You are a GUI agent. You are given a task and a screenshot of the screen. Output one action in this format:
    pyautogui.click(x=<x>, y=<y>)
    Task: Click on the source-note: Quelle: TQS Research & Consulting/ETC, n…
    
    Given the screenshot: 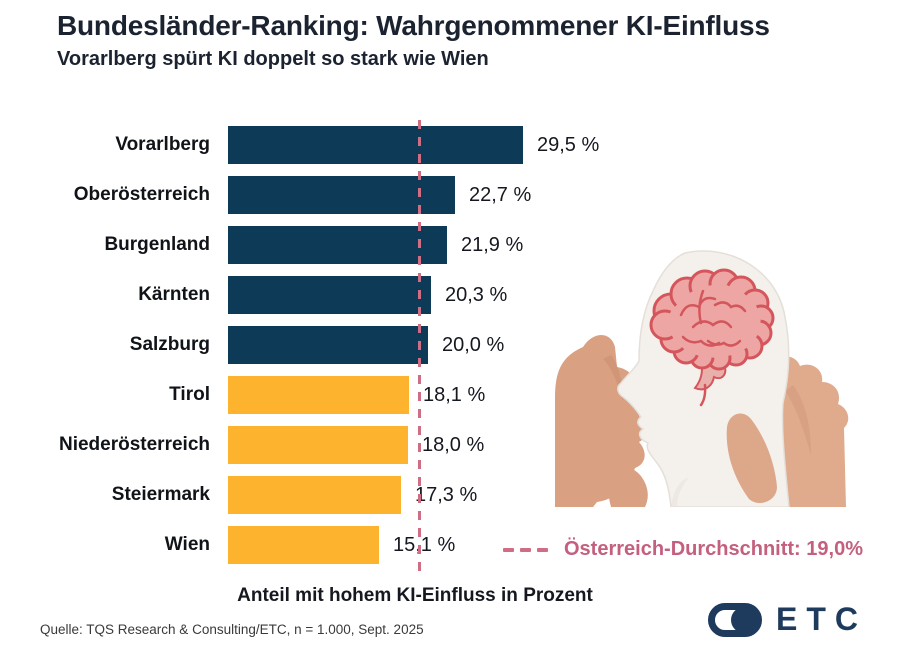 What is the action you would take?
    pyautogui.click(x=232, y=629)
    